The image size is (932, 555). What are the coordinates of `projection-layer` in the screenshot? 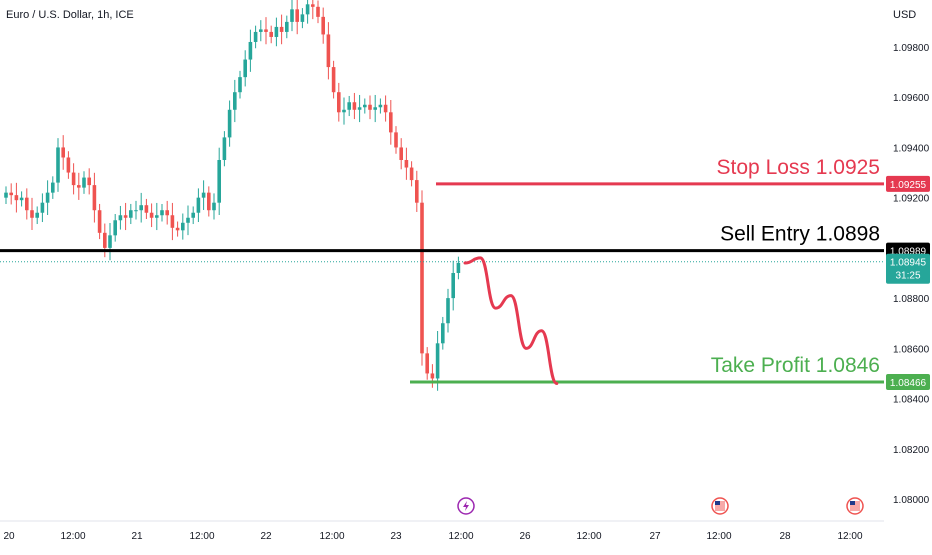 It's located at (511, 320).